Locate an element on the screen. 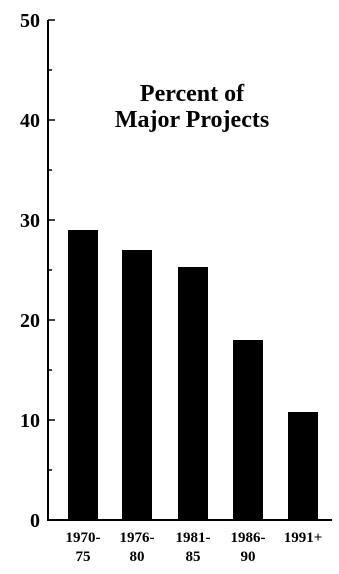 Image resolution: width=339 pixels, height=574 pixels. y-tick-label: 30 is located at coordinates (30, 221).